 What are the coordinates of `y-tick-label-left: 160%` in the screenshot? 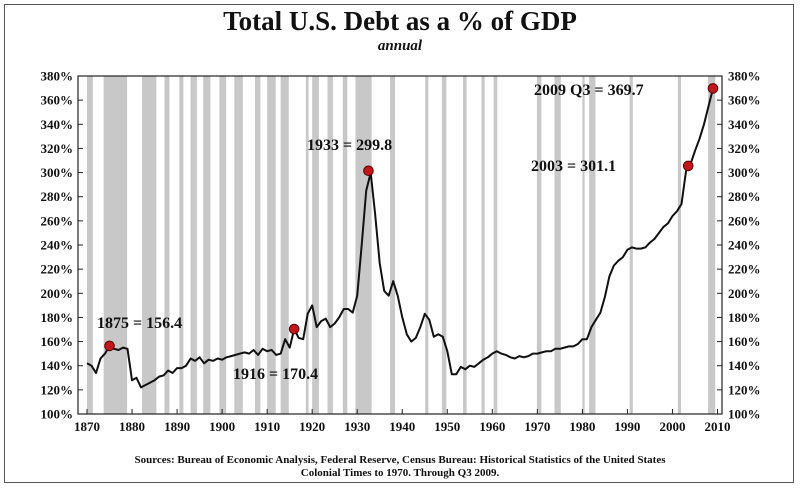 It's located at (57, 341).